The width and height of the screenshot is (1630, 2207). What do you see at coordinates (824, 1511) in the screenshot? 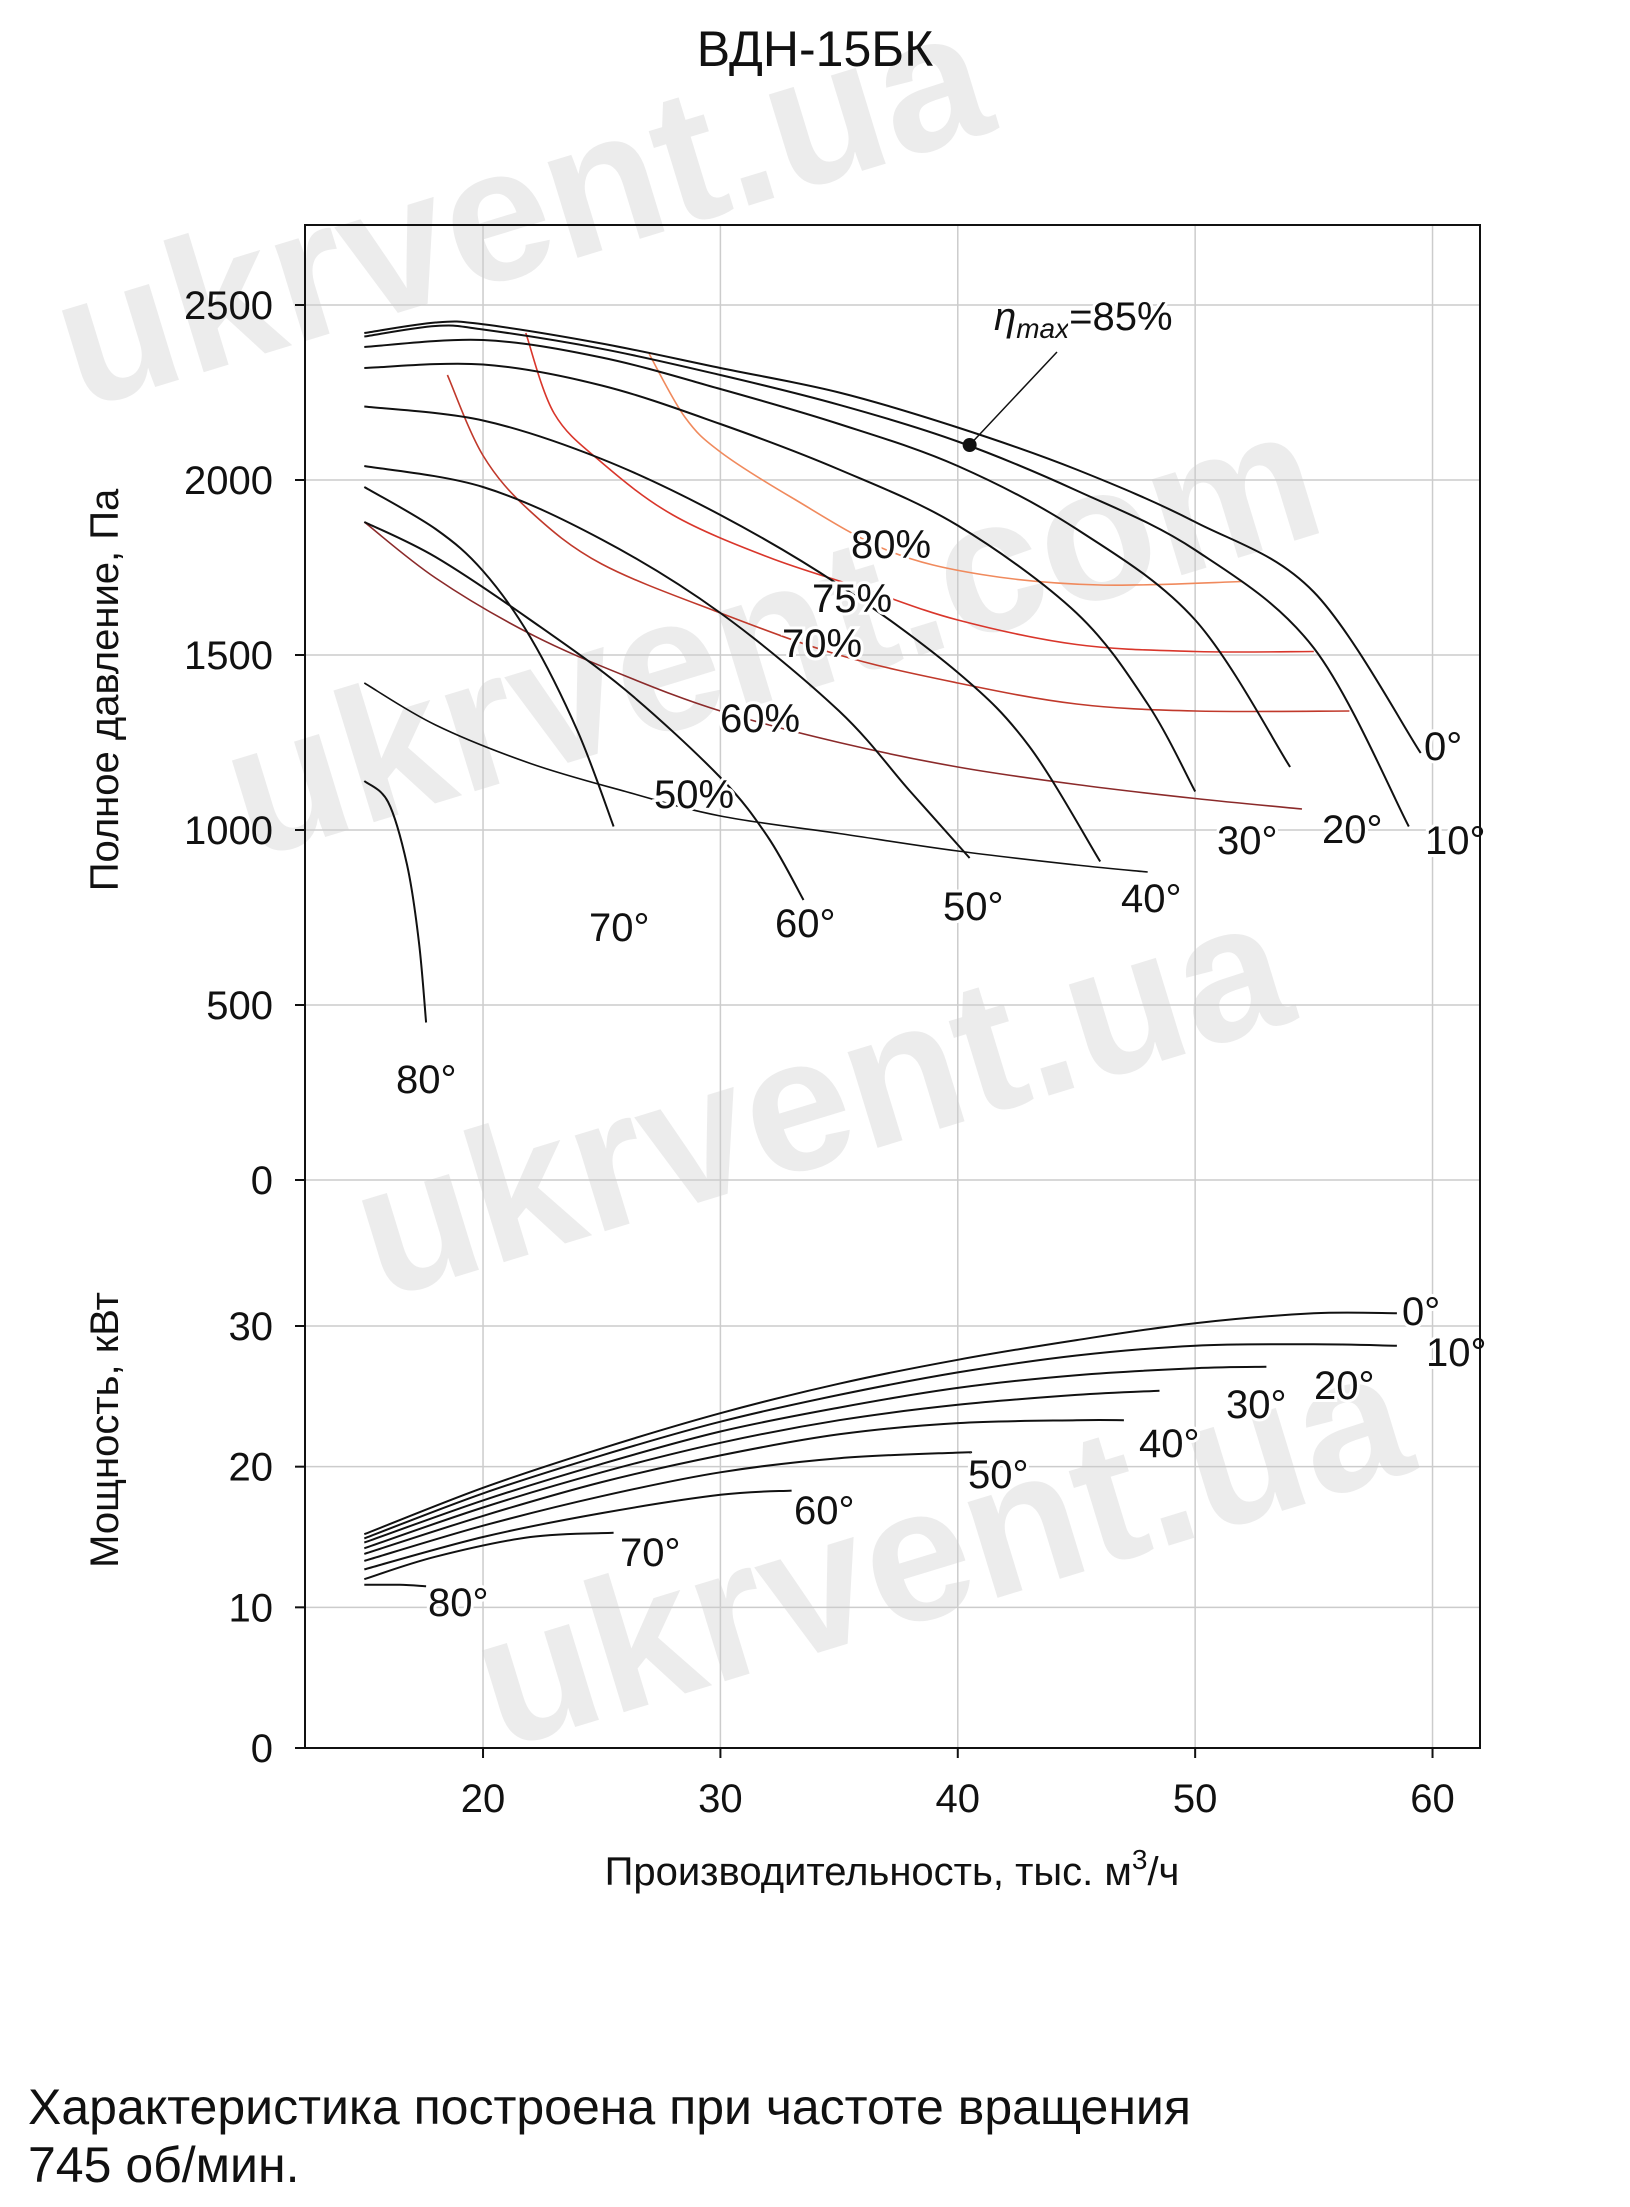
I see `power-curve-label: 60°` at bounding box center [824, 1511].